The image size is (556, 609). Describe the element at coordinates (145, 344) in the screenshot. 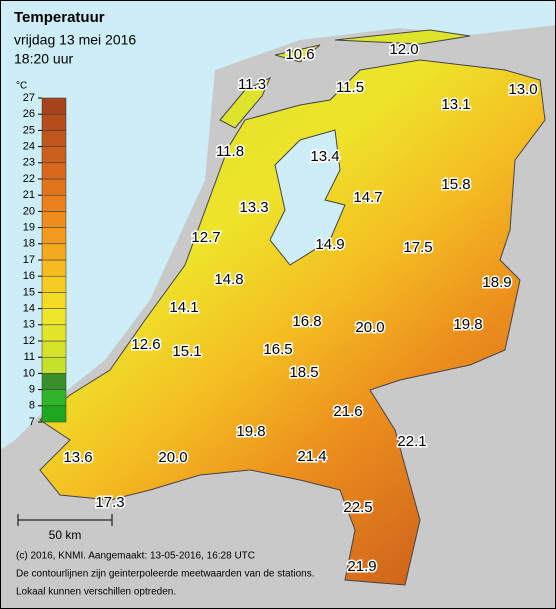

I see `station-value: 12.6` at that location.